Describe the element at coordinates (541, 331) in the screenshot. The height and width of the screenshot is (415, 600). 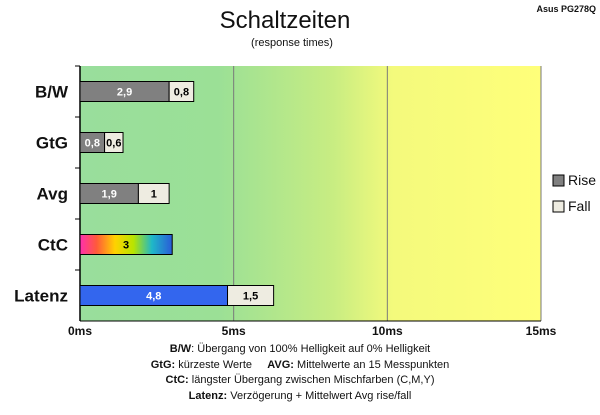
I see `x-tick-label: 15ms` at that location.